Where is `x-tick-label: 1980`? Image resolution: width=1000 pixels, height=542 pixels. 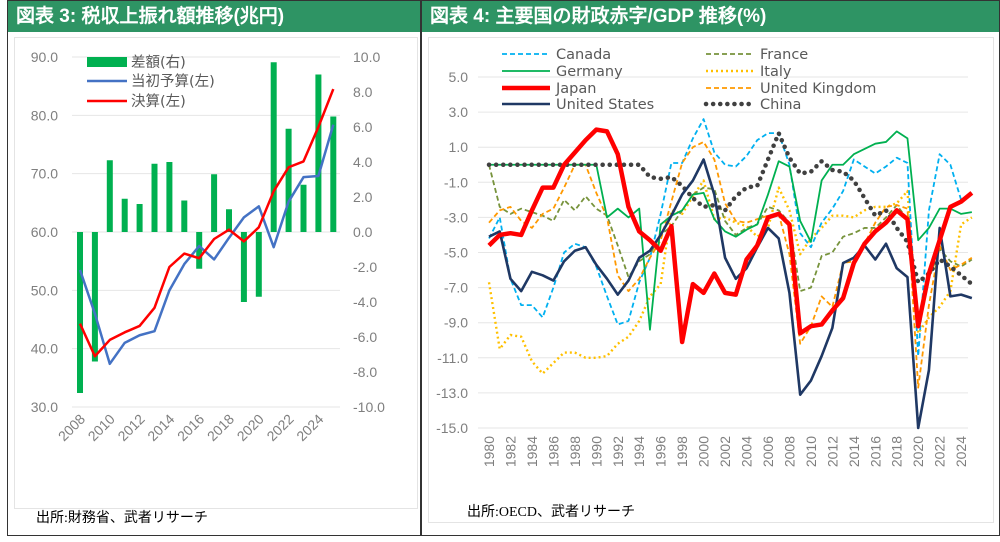
x-tick-label: 1980 is located at coordinates (489, 451).